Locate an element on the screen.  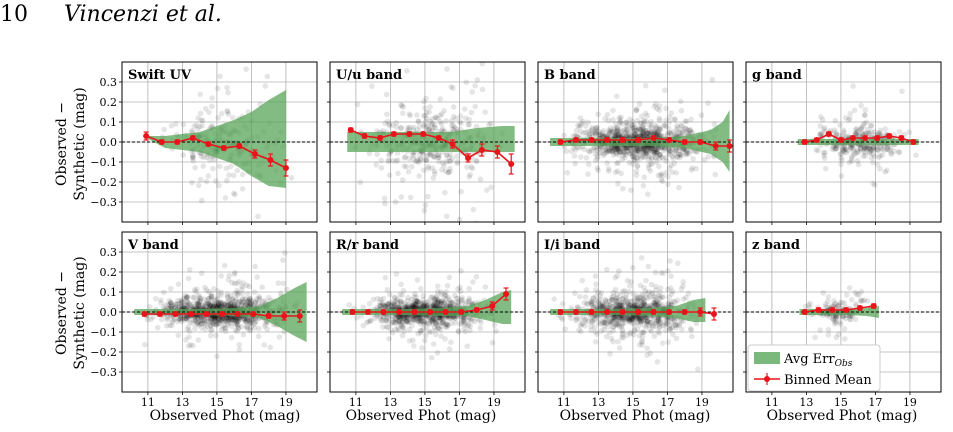
avg-err-band is located at coordinates (427, 307).